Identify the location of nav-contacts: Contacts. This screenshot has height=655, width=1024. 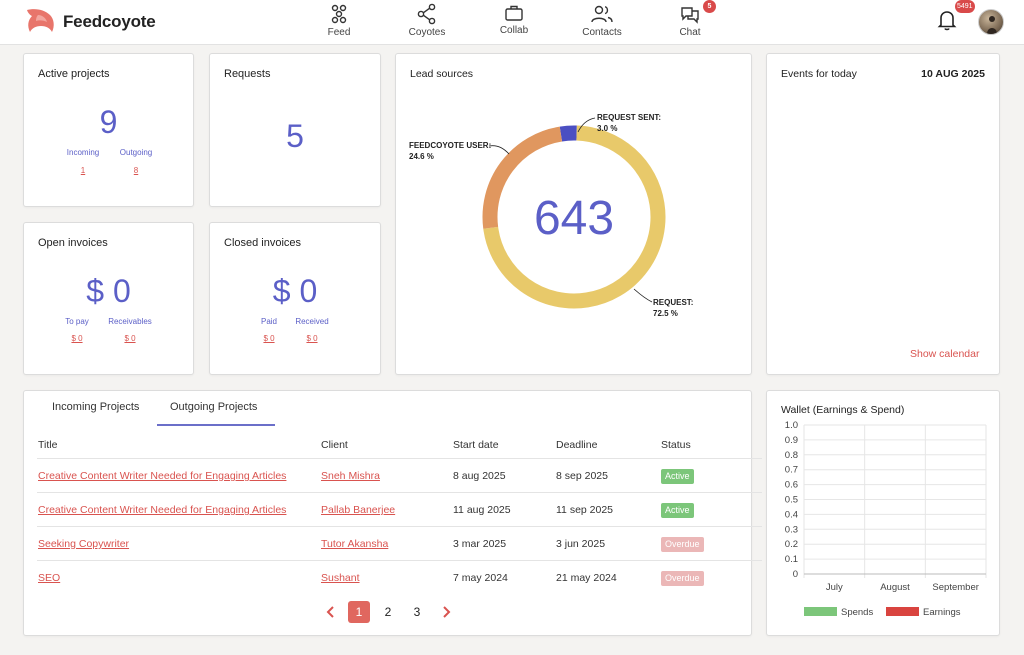
(602, 20).